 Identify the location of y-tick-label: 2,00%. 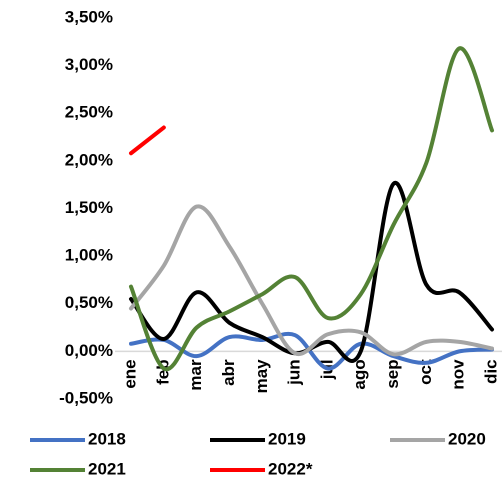
(89, 159).